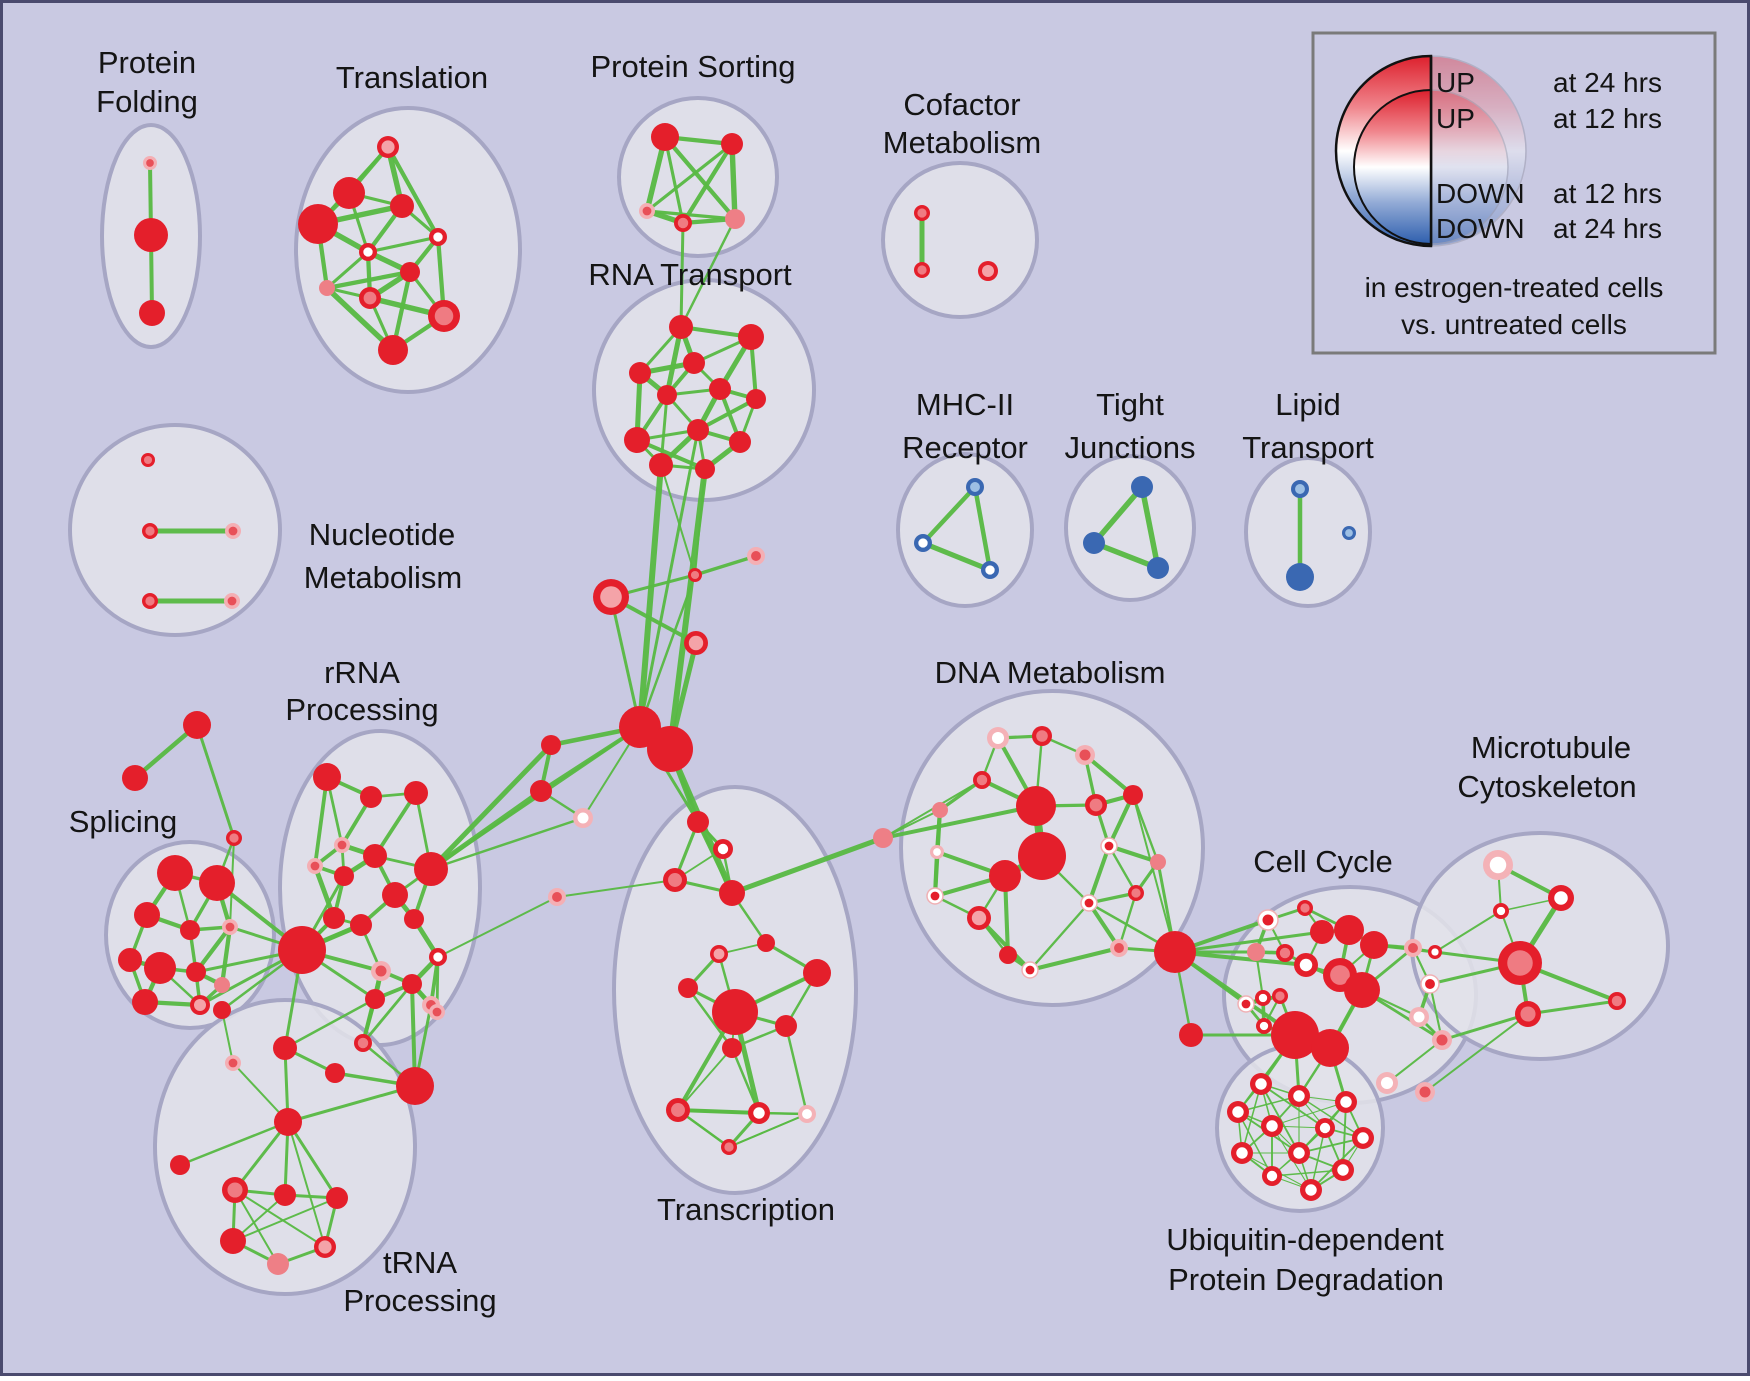  Describe the element at coordinates (1142, 487) in the screenshot. I see `gene-node-tight-junctions` at that location.